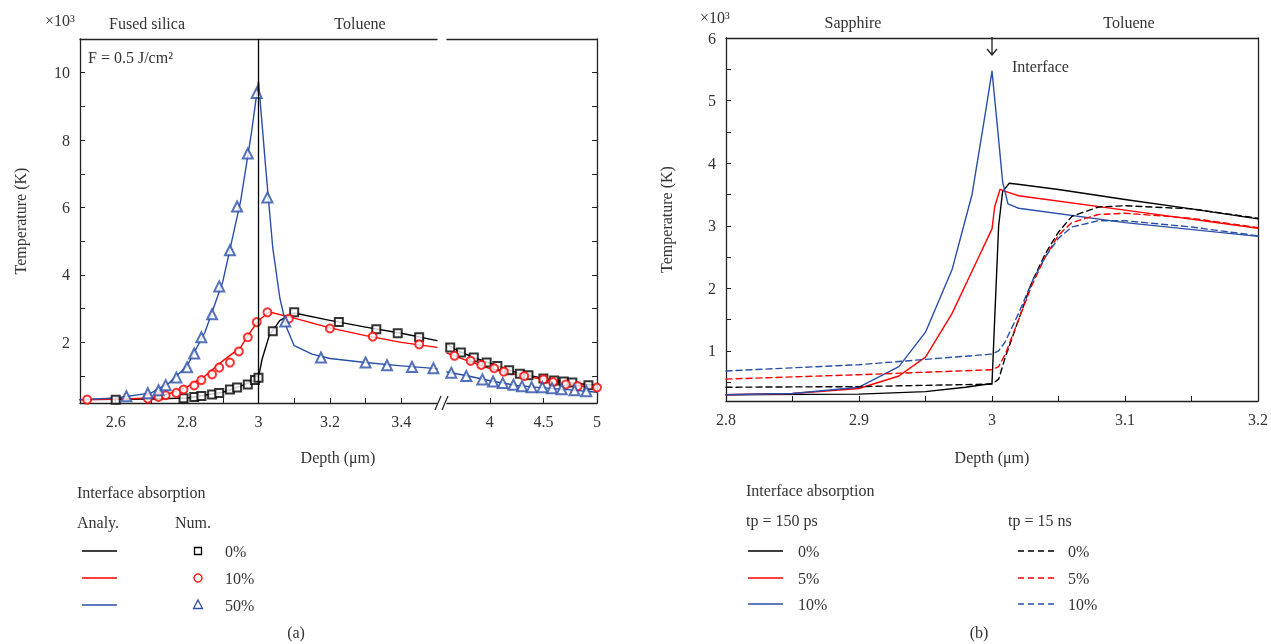  I want to click on annotation: Interface, so click(1040, 66).